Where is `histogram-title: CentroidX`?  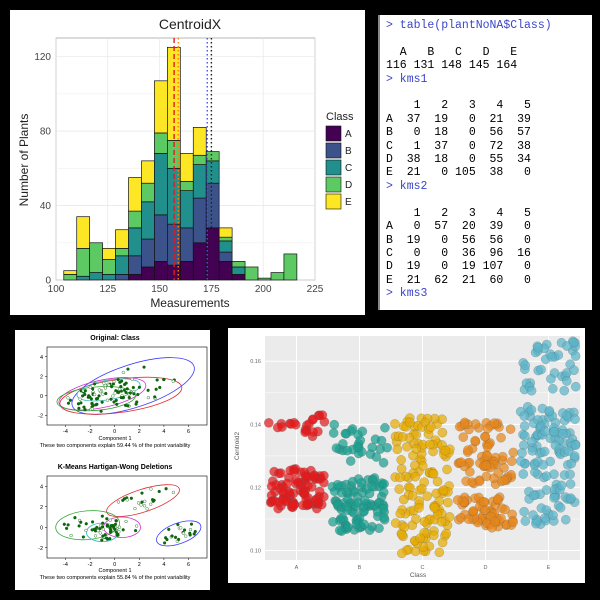
histogram-title: CentroidX is located at coordinates (190, 24).